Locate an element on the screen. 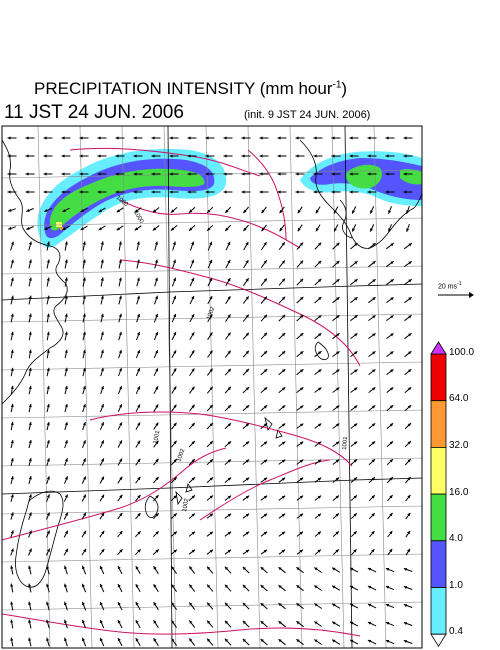 The image size is (500, 650). contour-label: 1002 is located at coordinates (211, 312).